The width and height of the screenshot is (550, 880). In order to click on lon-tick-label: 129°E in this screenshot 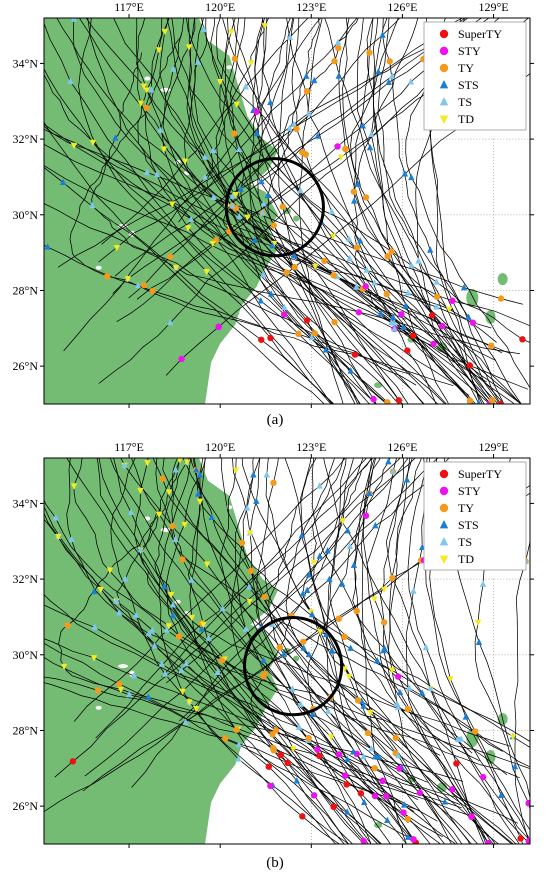, I will do `click(493, 447)`.